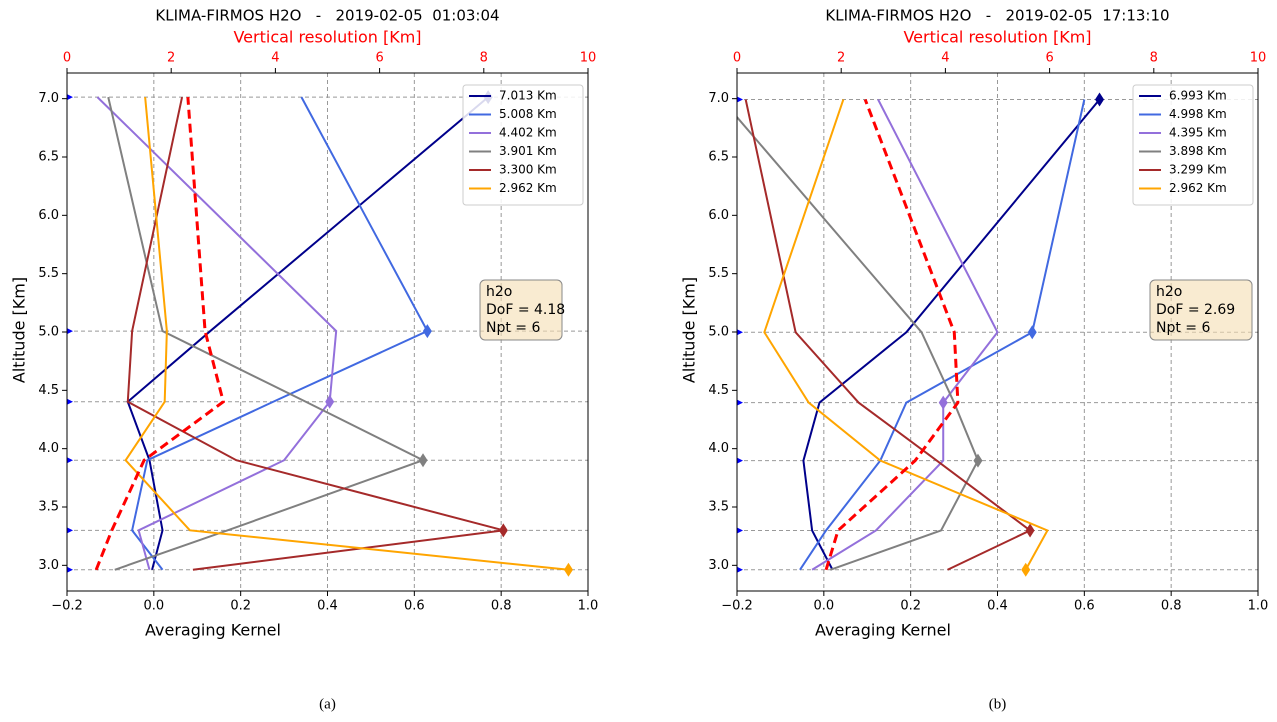 The width and height of the screenshot is (1277, 722). What do you see at coordinates (997, 606) in the screenshot?
I see `x-tick-label: 0.4` at bounding box center [997, 606].